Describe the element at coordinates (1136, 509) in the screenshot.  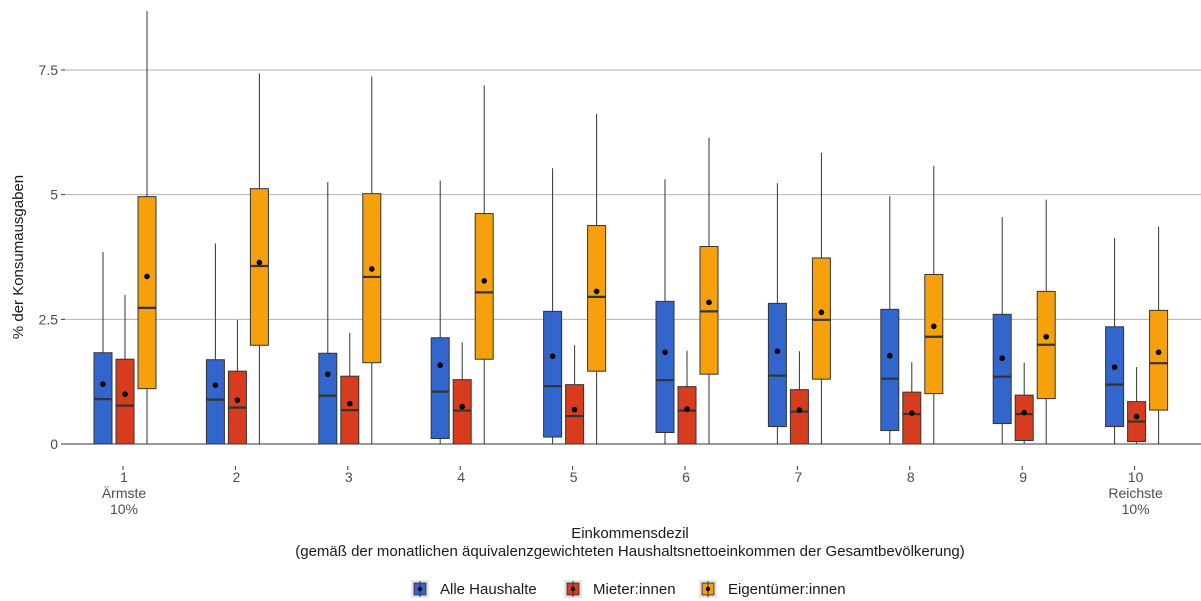
I see `x-tick-label: 10%` at that location.